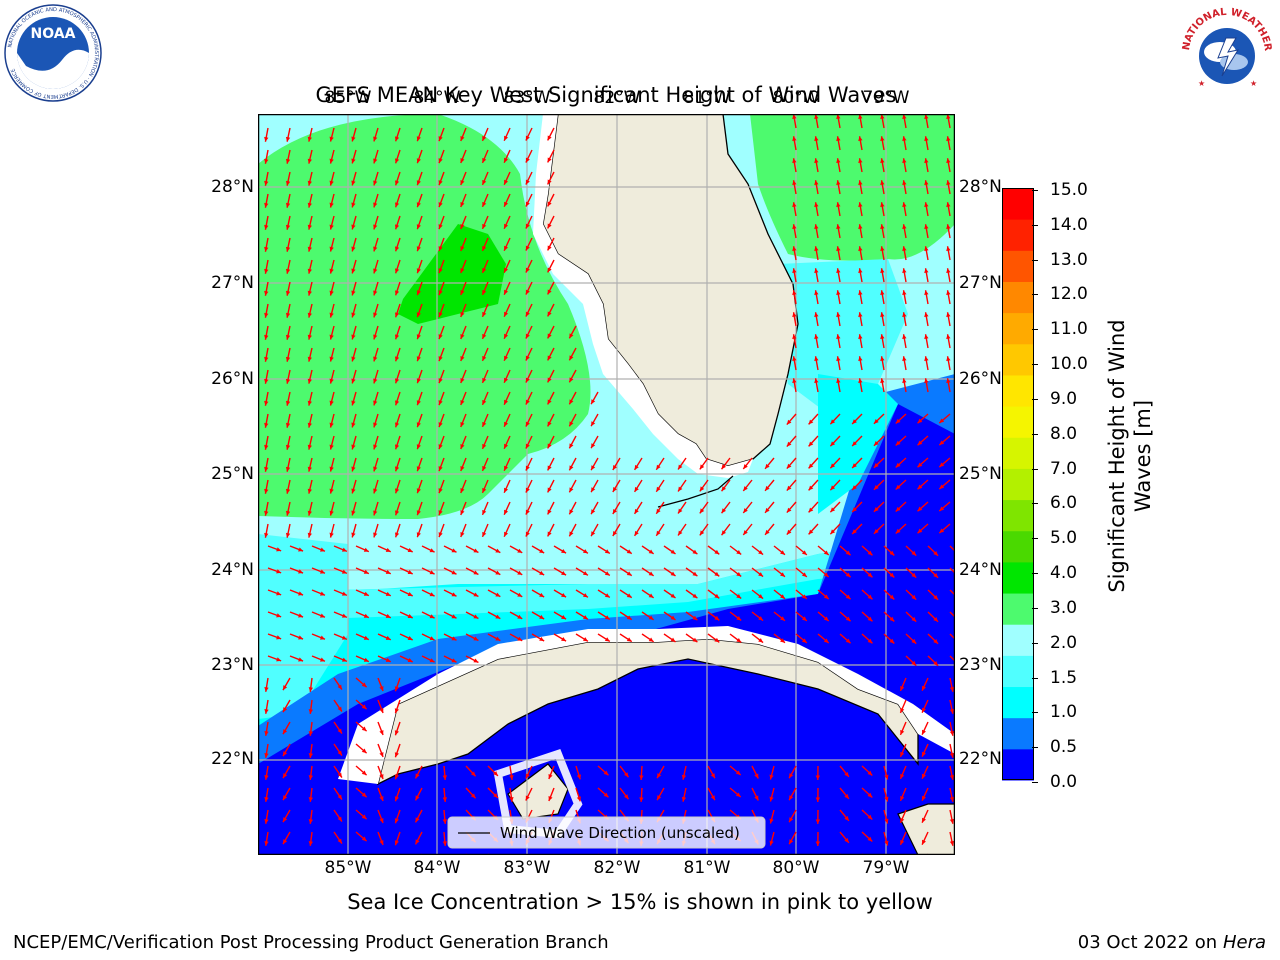  Describe the element at coordinates (980, 187) in the screenshot. I see `lat-label: 28°N` at that location.